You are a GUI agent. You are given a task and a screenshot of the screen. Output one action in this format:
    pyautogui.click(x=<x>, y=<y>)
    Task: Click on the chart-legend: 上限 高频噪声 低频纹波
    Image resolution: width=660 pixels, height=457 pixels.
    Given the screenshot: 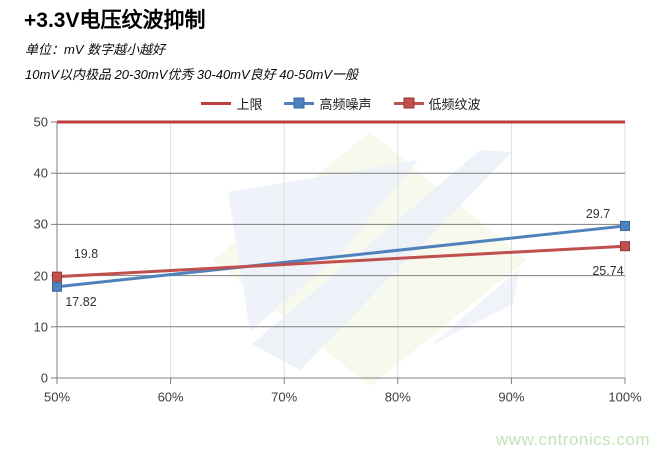 What is the action you would take?
    pyautogui.click(x=341, y=103)
    